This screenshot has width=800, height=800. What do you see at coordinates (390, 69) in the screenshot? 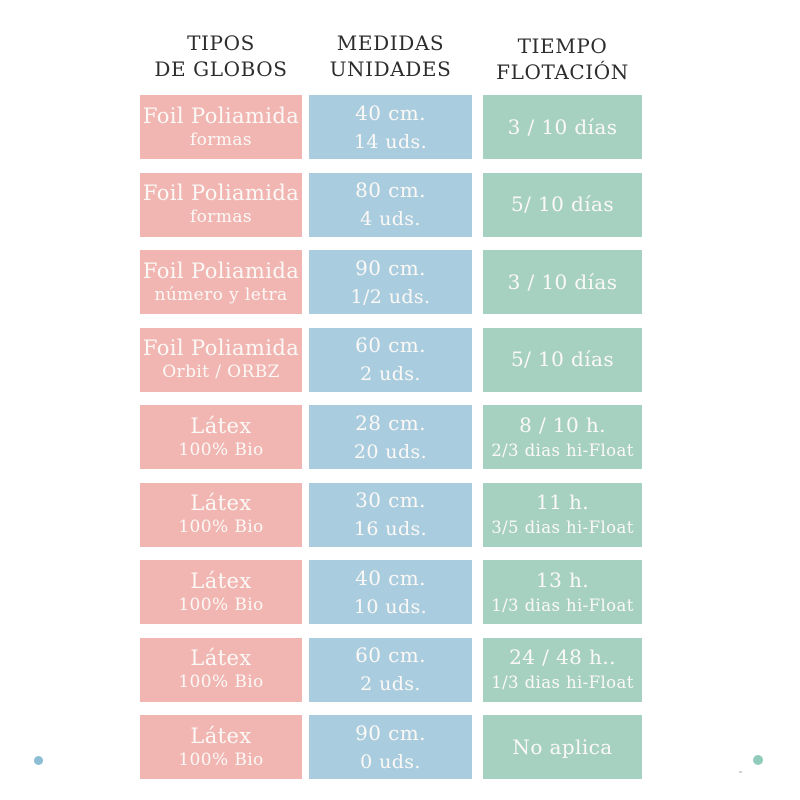
I see `header-medidas-line2: UNIDADES` at bounding box center [390, 69].